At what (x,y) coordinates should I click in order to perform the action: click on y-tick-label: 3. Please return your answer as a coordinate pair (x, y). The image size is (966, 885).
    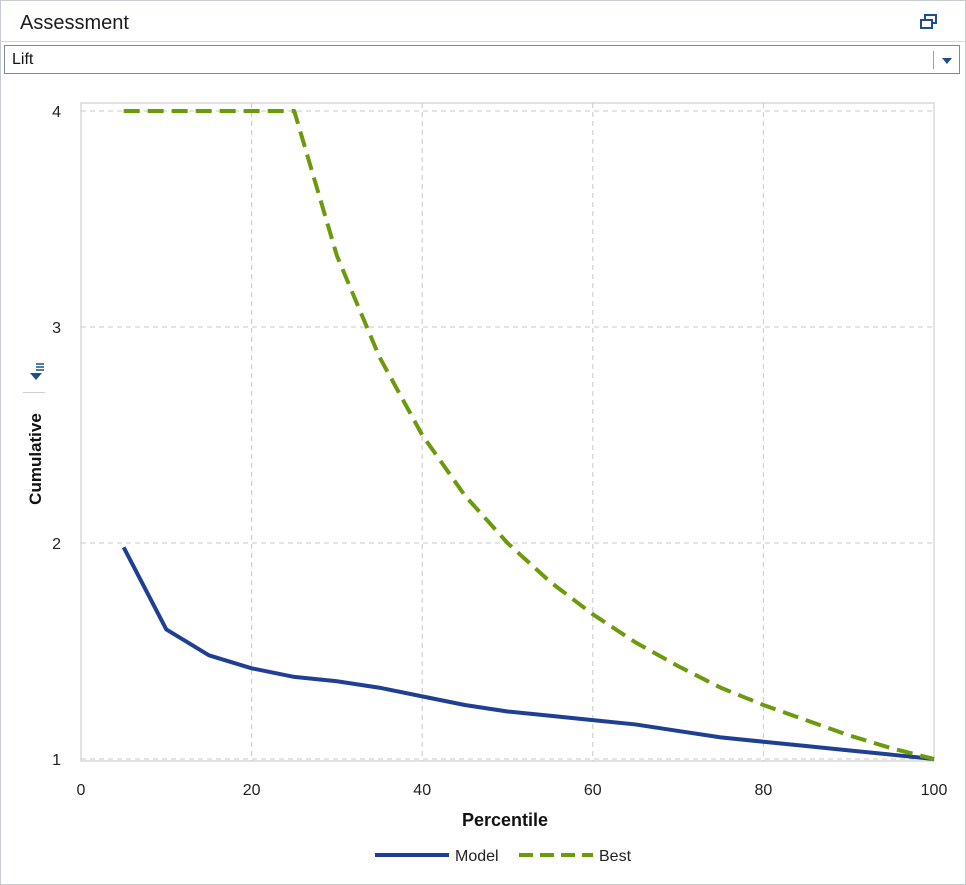
    Looking at the image, I should click on (56, 328).